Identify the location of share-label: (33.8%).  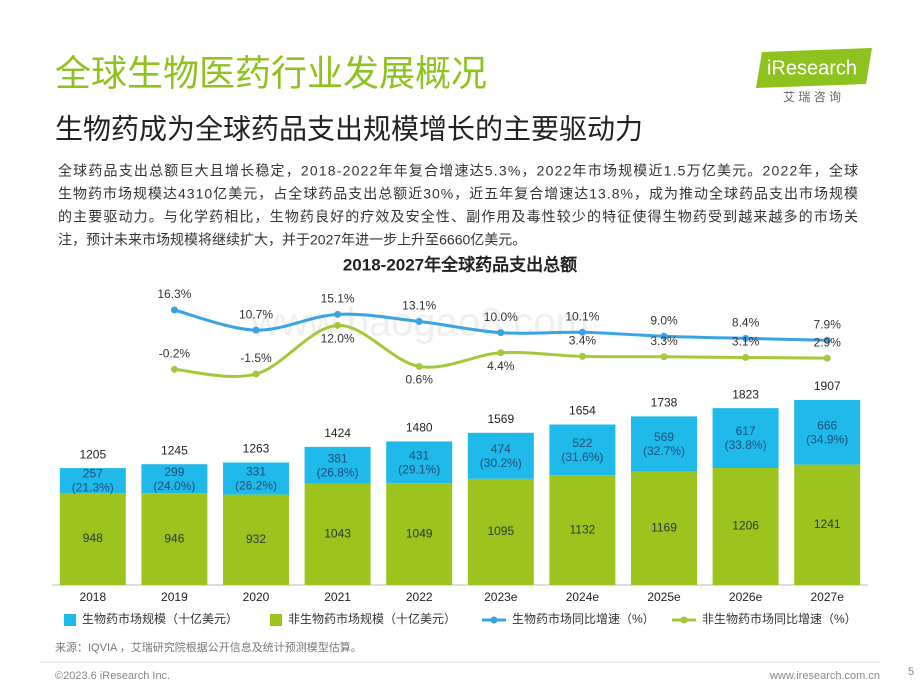
(746, 445).